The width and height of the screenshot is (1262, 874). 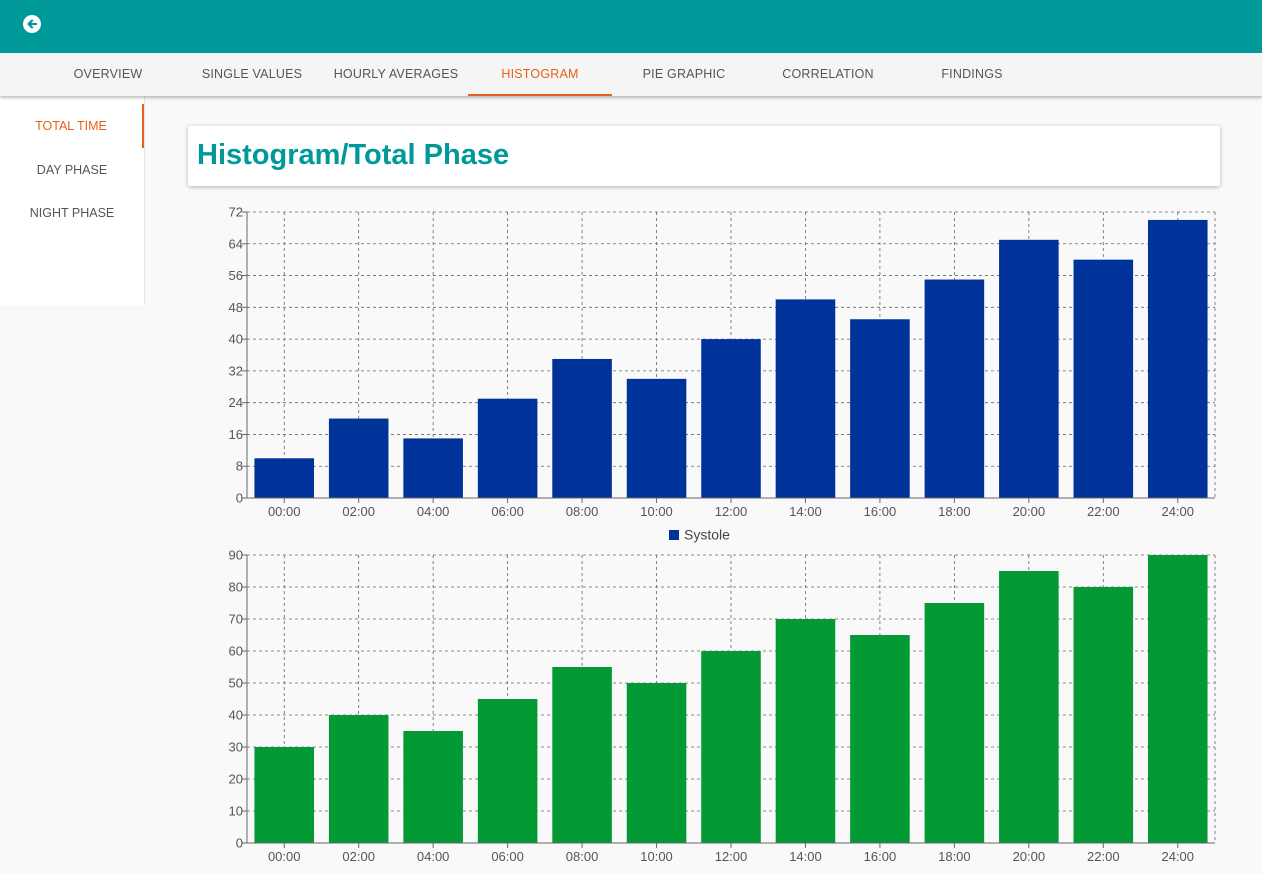 I want to click on back-button, so click(x=32, y=24).